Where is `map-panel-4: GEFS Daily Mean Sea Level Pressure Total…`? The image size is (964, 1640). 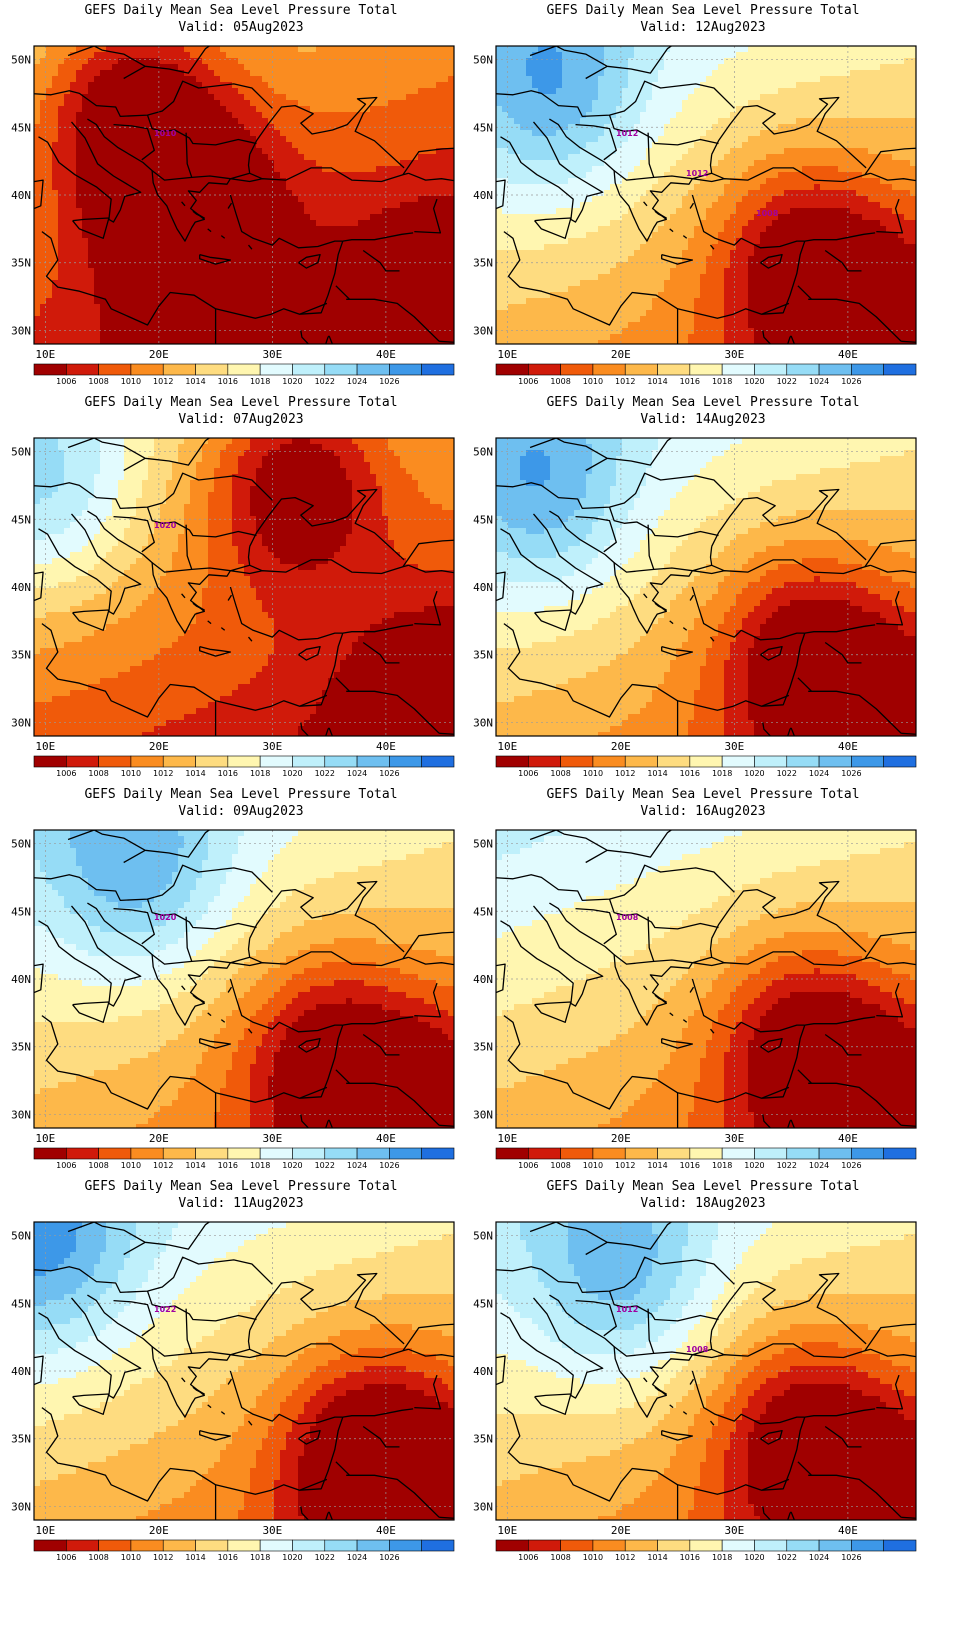 map-panel-4: GEFS Daily Mean Sea Level Pressure Total… is located at coordinates (703, 597).